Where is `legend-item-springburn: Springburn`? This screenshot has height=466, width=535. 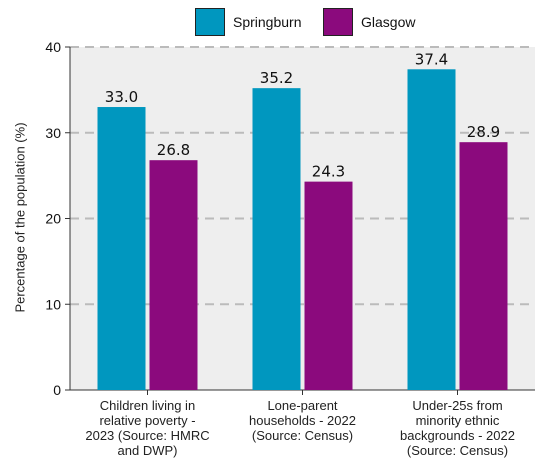 legend-item-springburn: Springburn is located at coordinates (248, 22).